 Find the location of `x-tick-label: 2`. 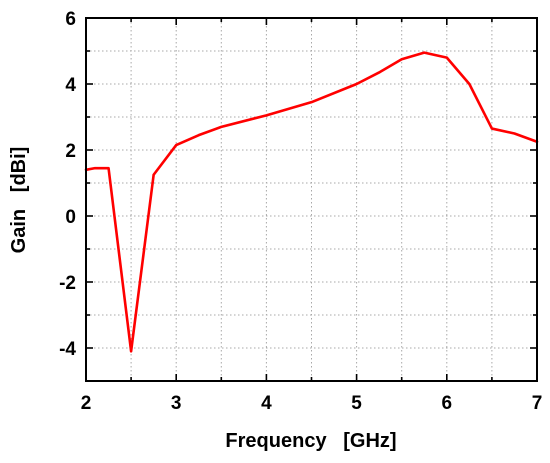

x-tick-label: 2 is located at coordinates (86, 403).